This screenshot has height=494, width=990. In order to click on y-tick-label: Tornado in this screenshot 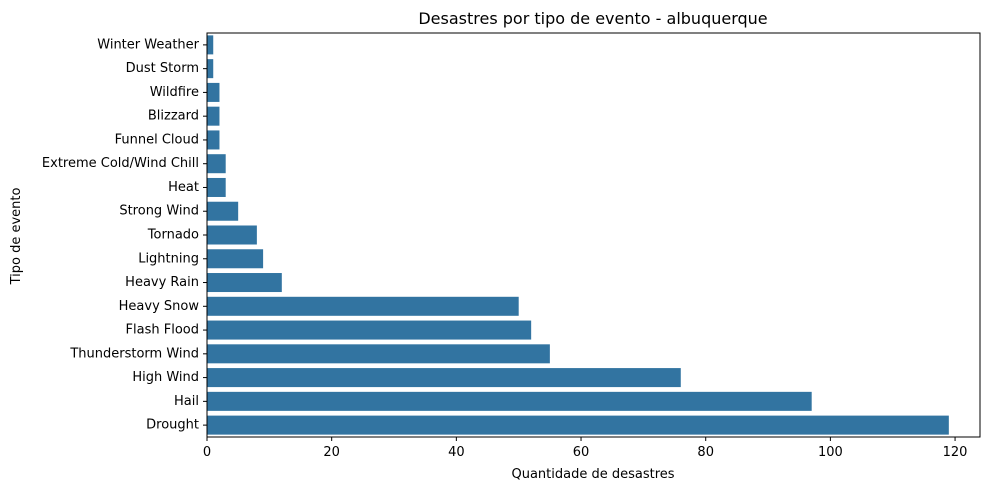, I will do `click(173, 235)`.